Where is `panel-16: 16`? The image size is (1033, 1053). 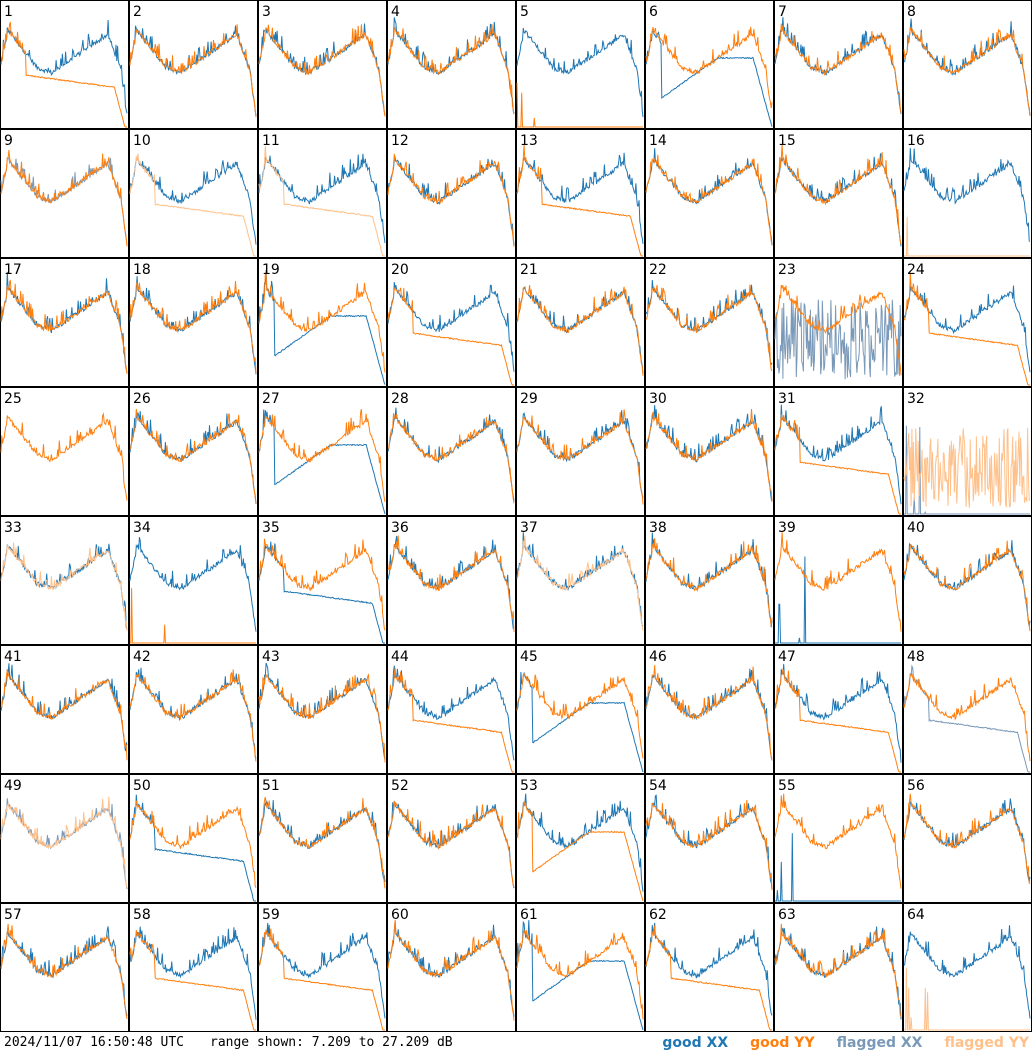 panel-16: 16 is located at coordinates (967, 193).